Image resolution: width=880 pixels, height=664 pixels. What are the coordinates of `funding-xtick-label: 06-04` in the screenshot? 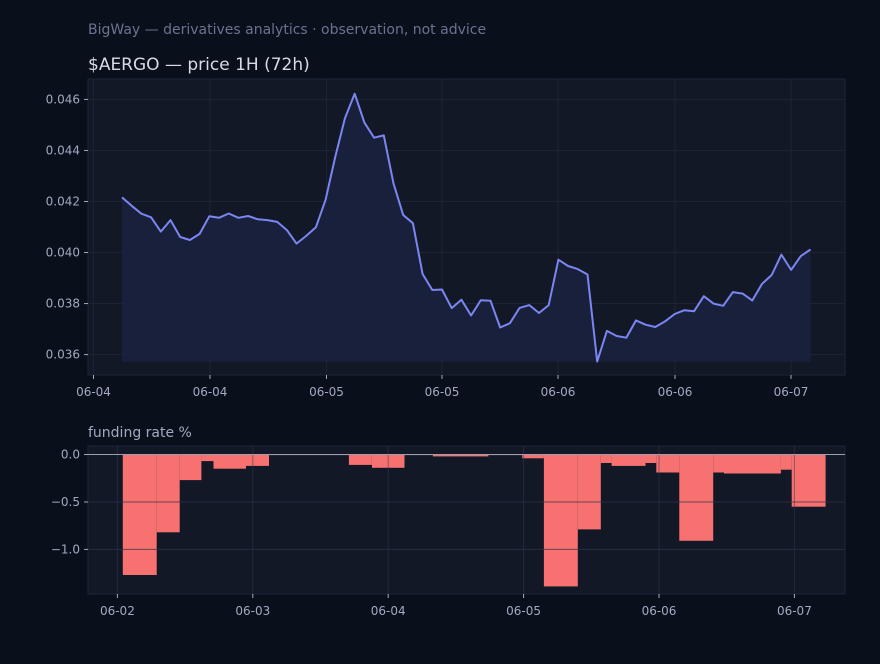 It's located at (388, 611).